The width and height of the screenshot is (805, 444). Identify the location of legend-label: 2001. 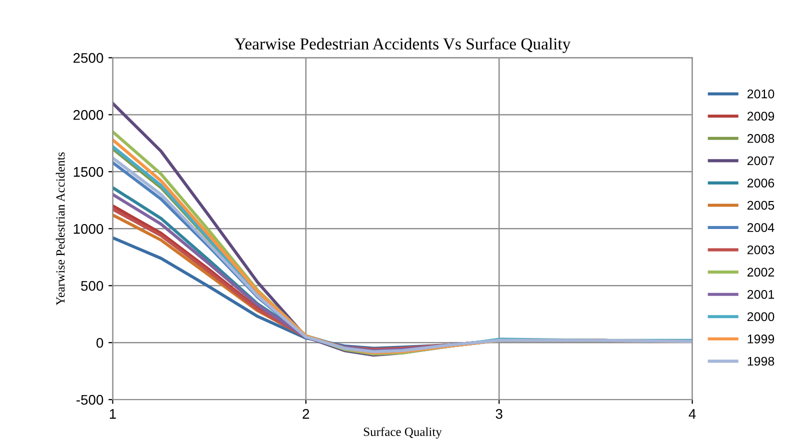
(760, 294).